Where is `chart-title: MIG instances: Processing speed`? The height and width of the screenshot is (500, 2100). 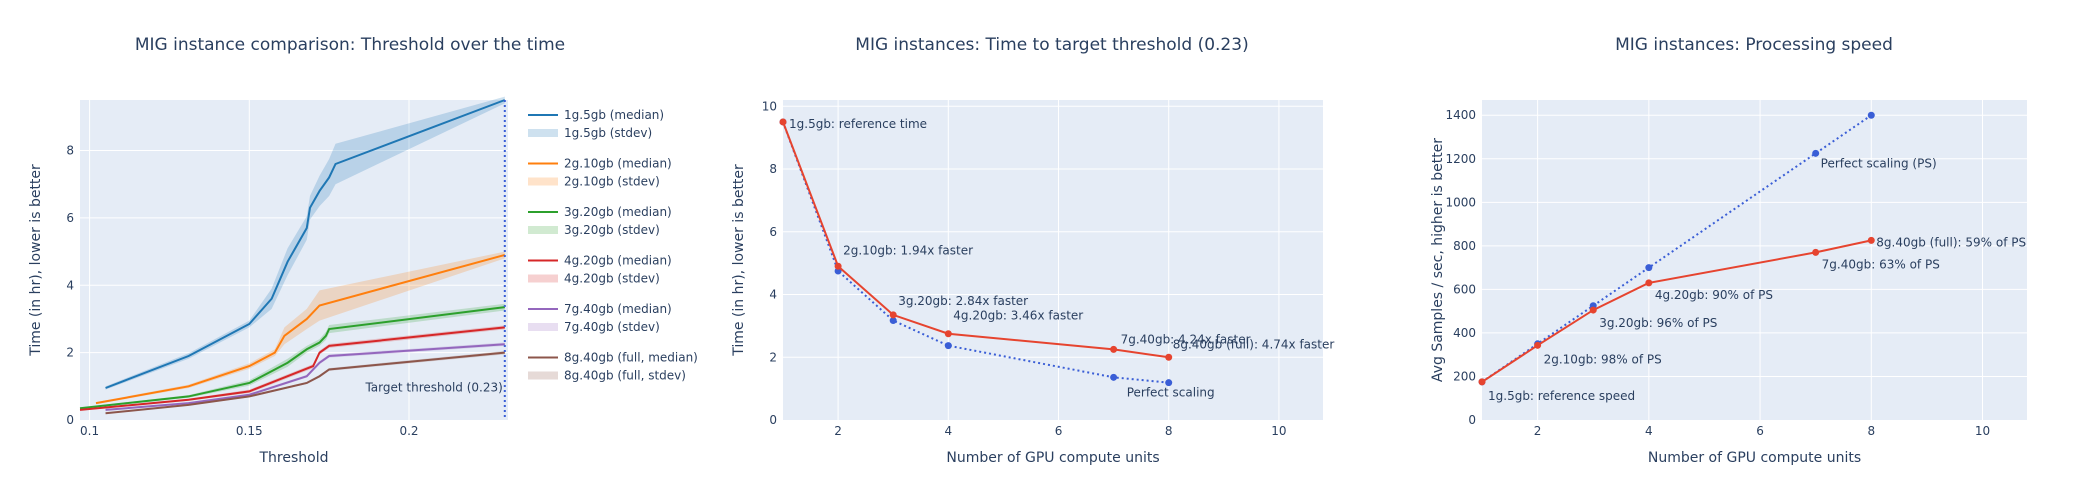
chart-title: MIG instances: Processing speed is located at coordinates (1754, 45).